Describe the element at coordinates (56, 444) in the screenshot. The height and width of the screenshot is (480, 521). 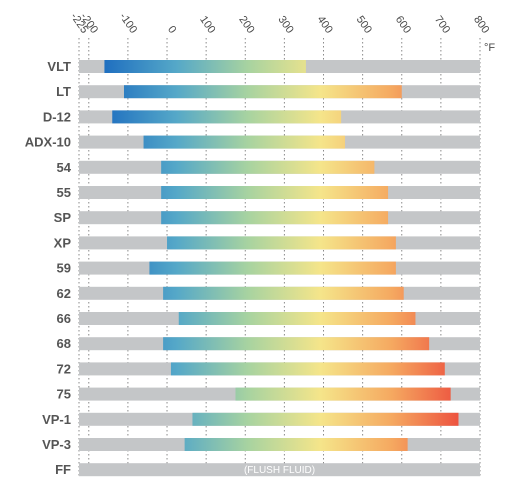
I see `row-label: VP-3` at that location.